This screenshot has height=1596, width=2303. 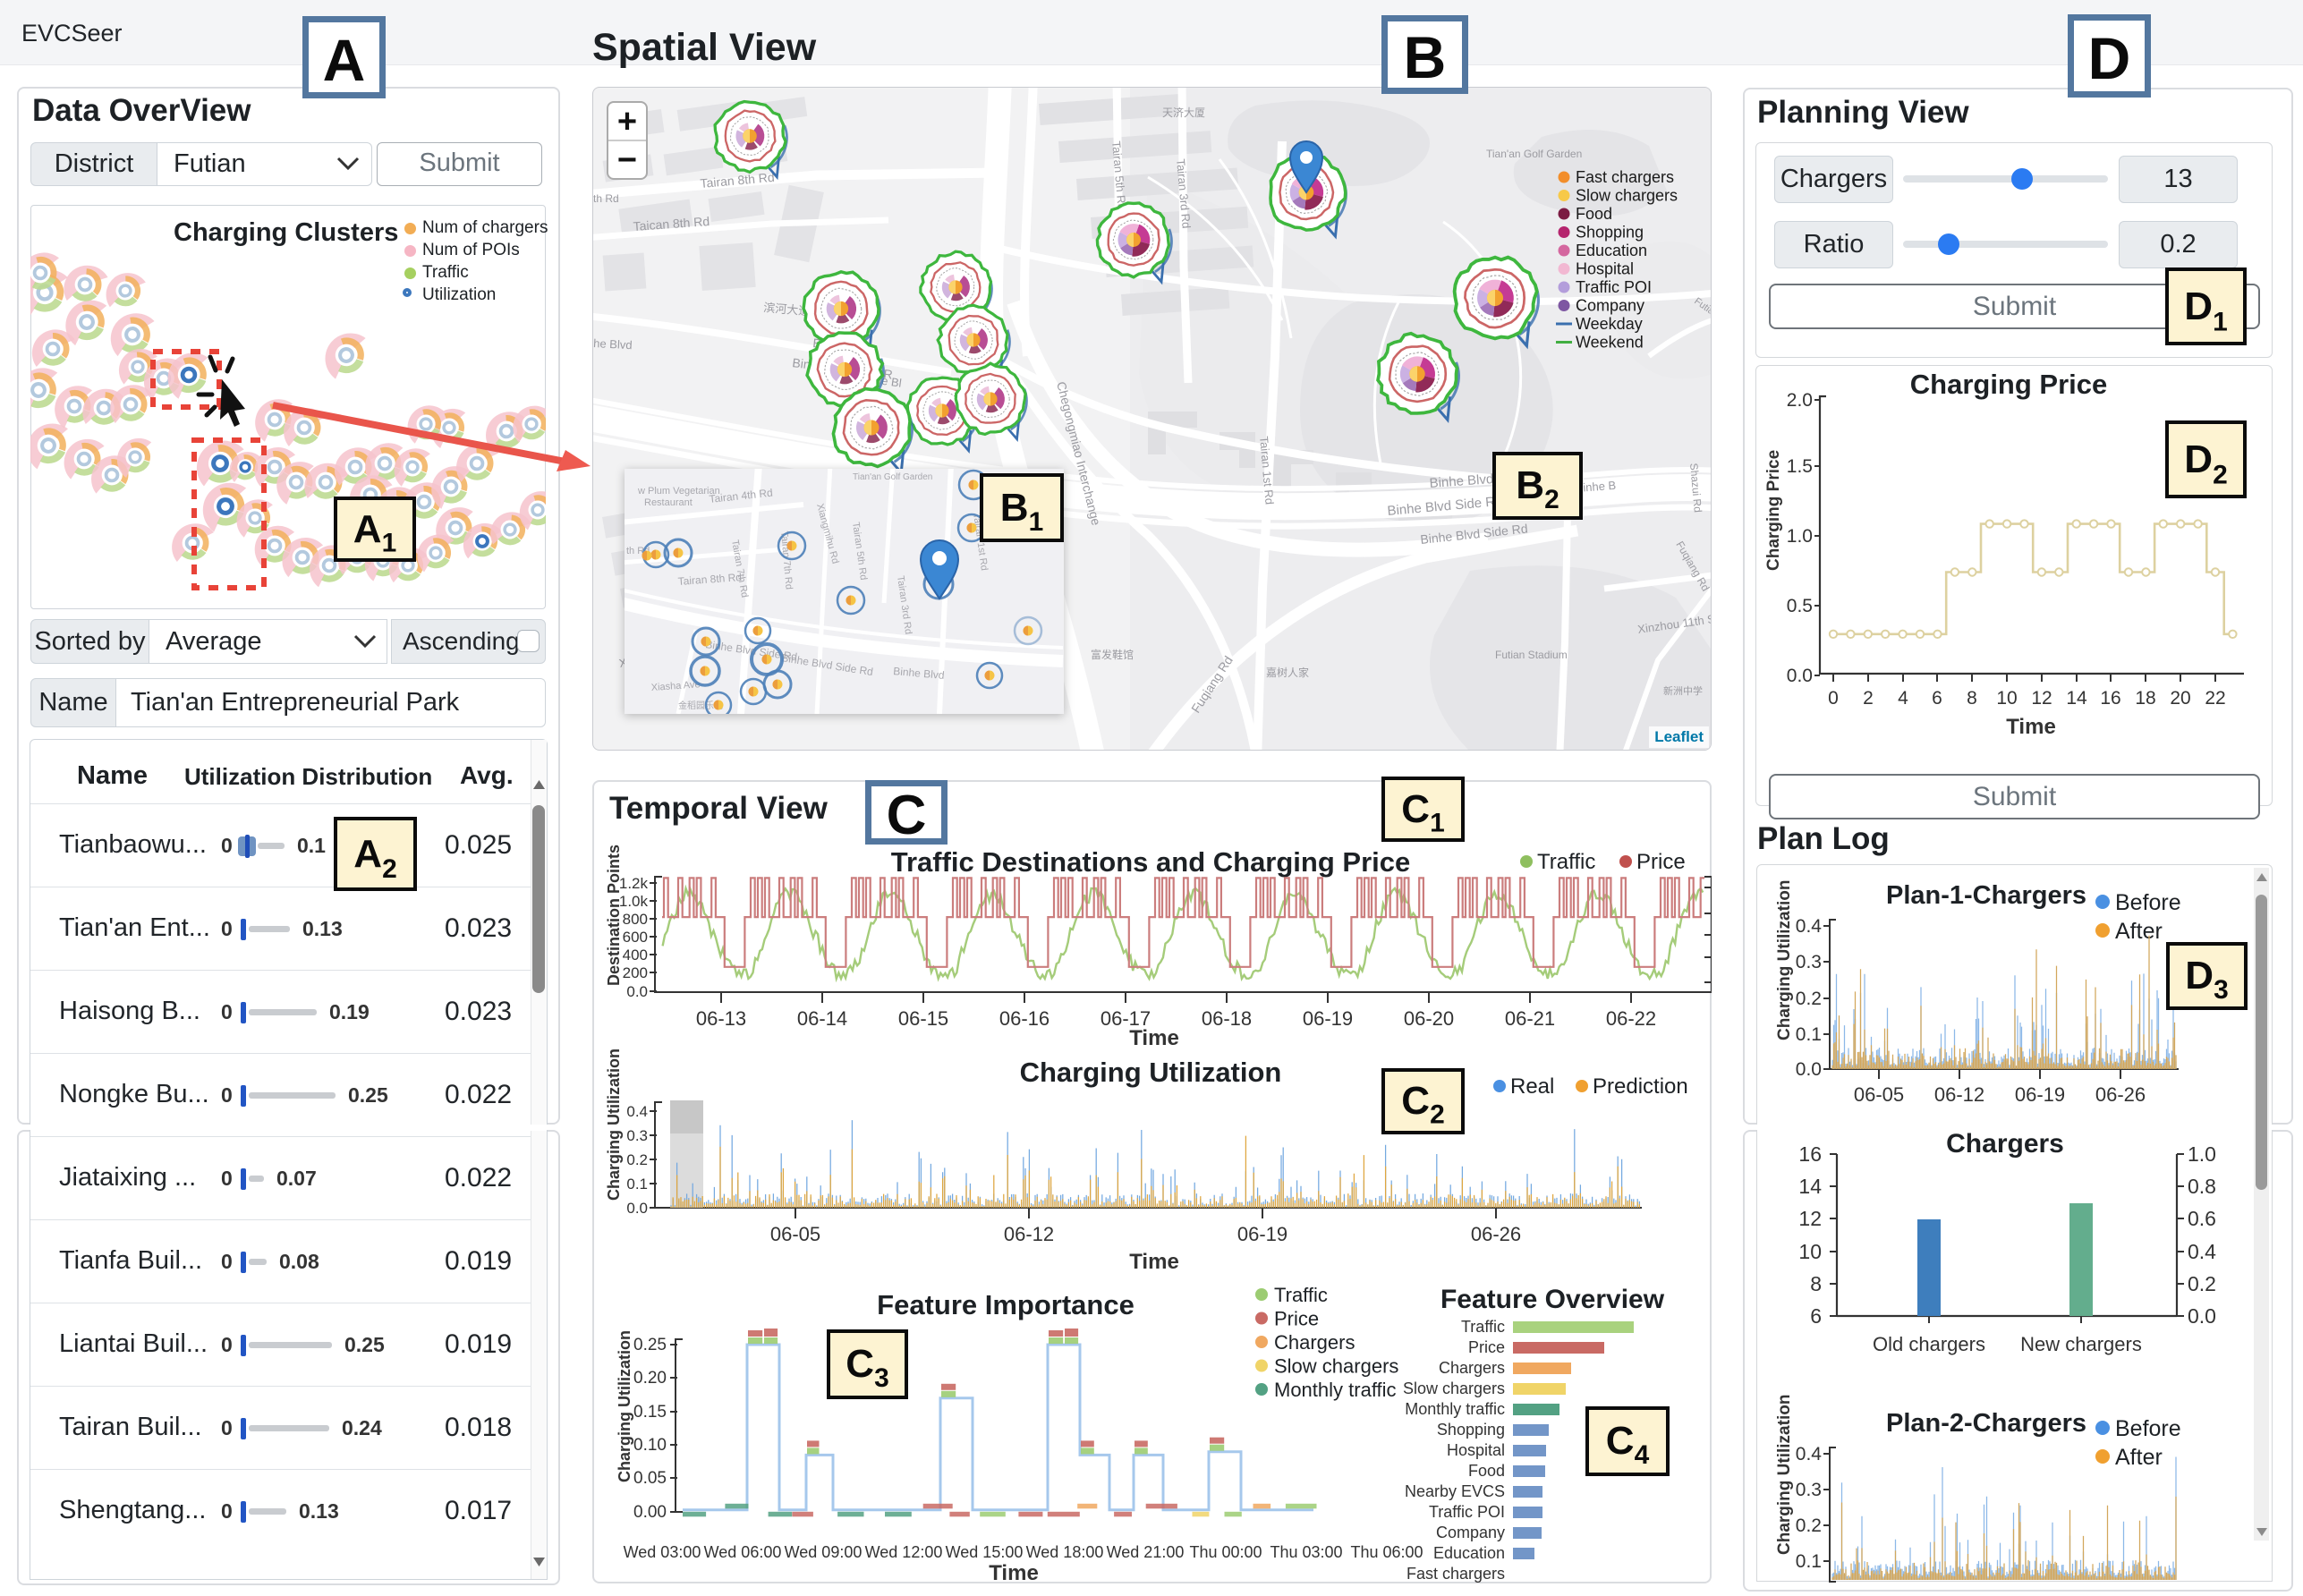 I want to click on svg-text: 嘉树人家, so click(x=1287, y=672).